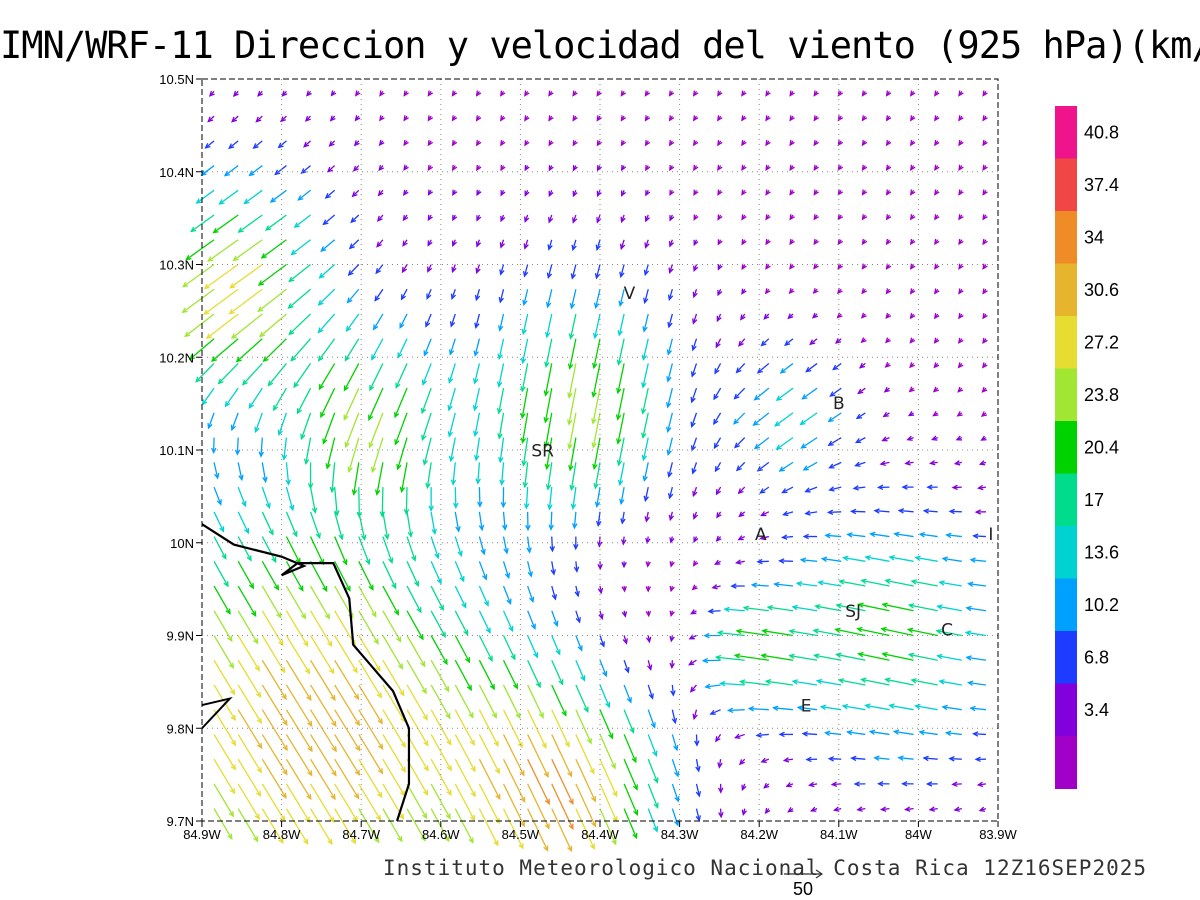  Describe the element at coordinates (759, 834) in the screenshot. I see `lon-tick-label: 84.2W` at that location.